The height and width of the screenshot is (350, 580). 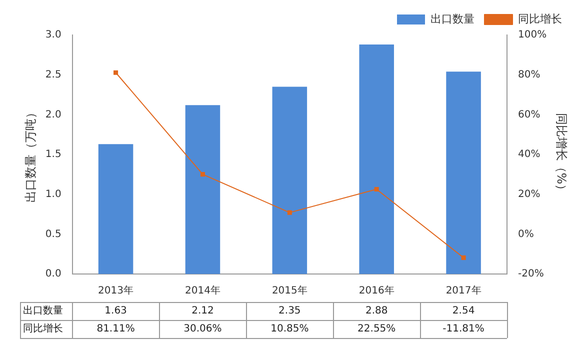 What do you see at coordinates (532, 35) in the screenshot?
I see `y2-tick-label: 100%` at bounding box center [532, 35].